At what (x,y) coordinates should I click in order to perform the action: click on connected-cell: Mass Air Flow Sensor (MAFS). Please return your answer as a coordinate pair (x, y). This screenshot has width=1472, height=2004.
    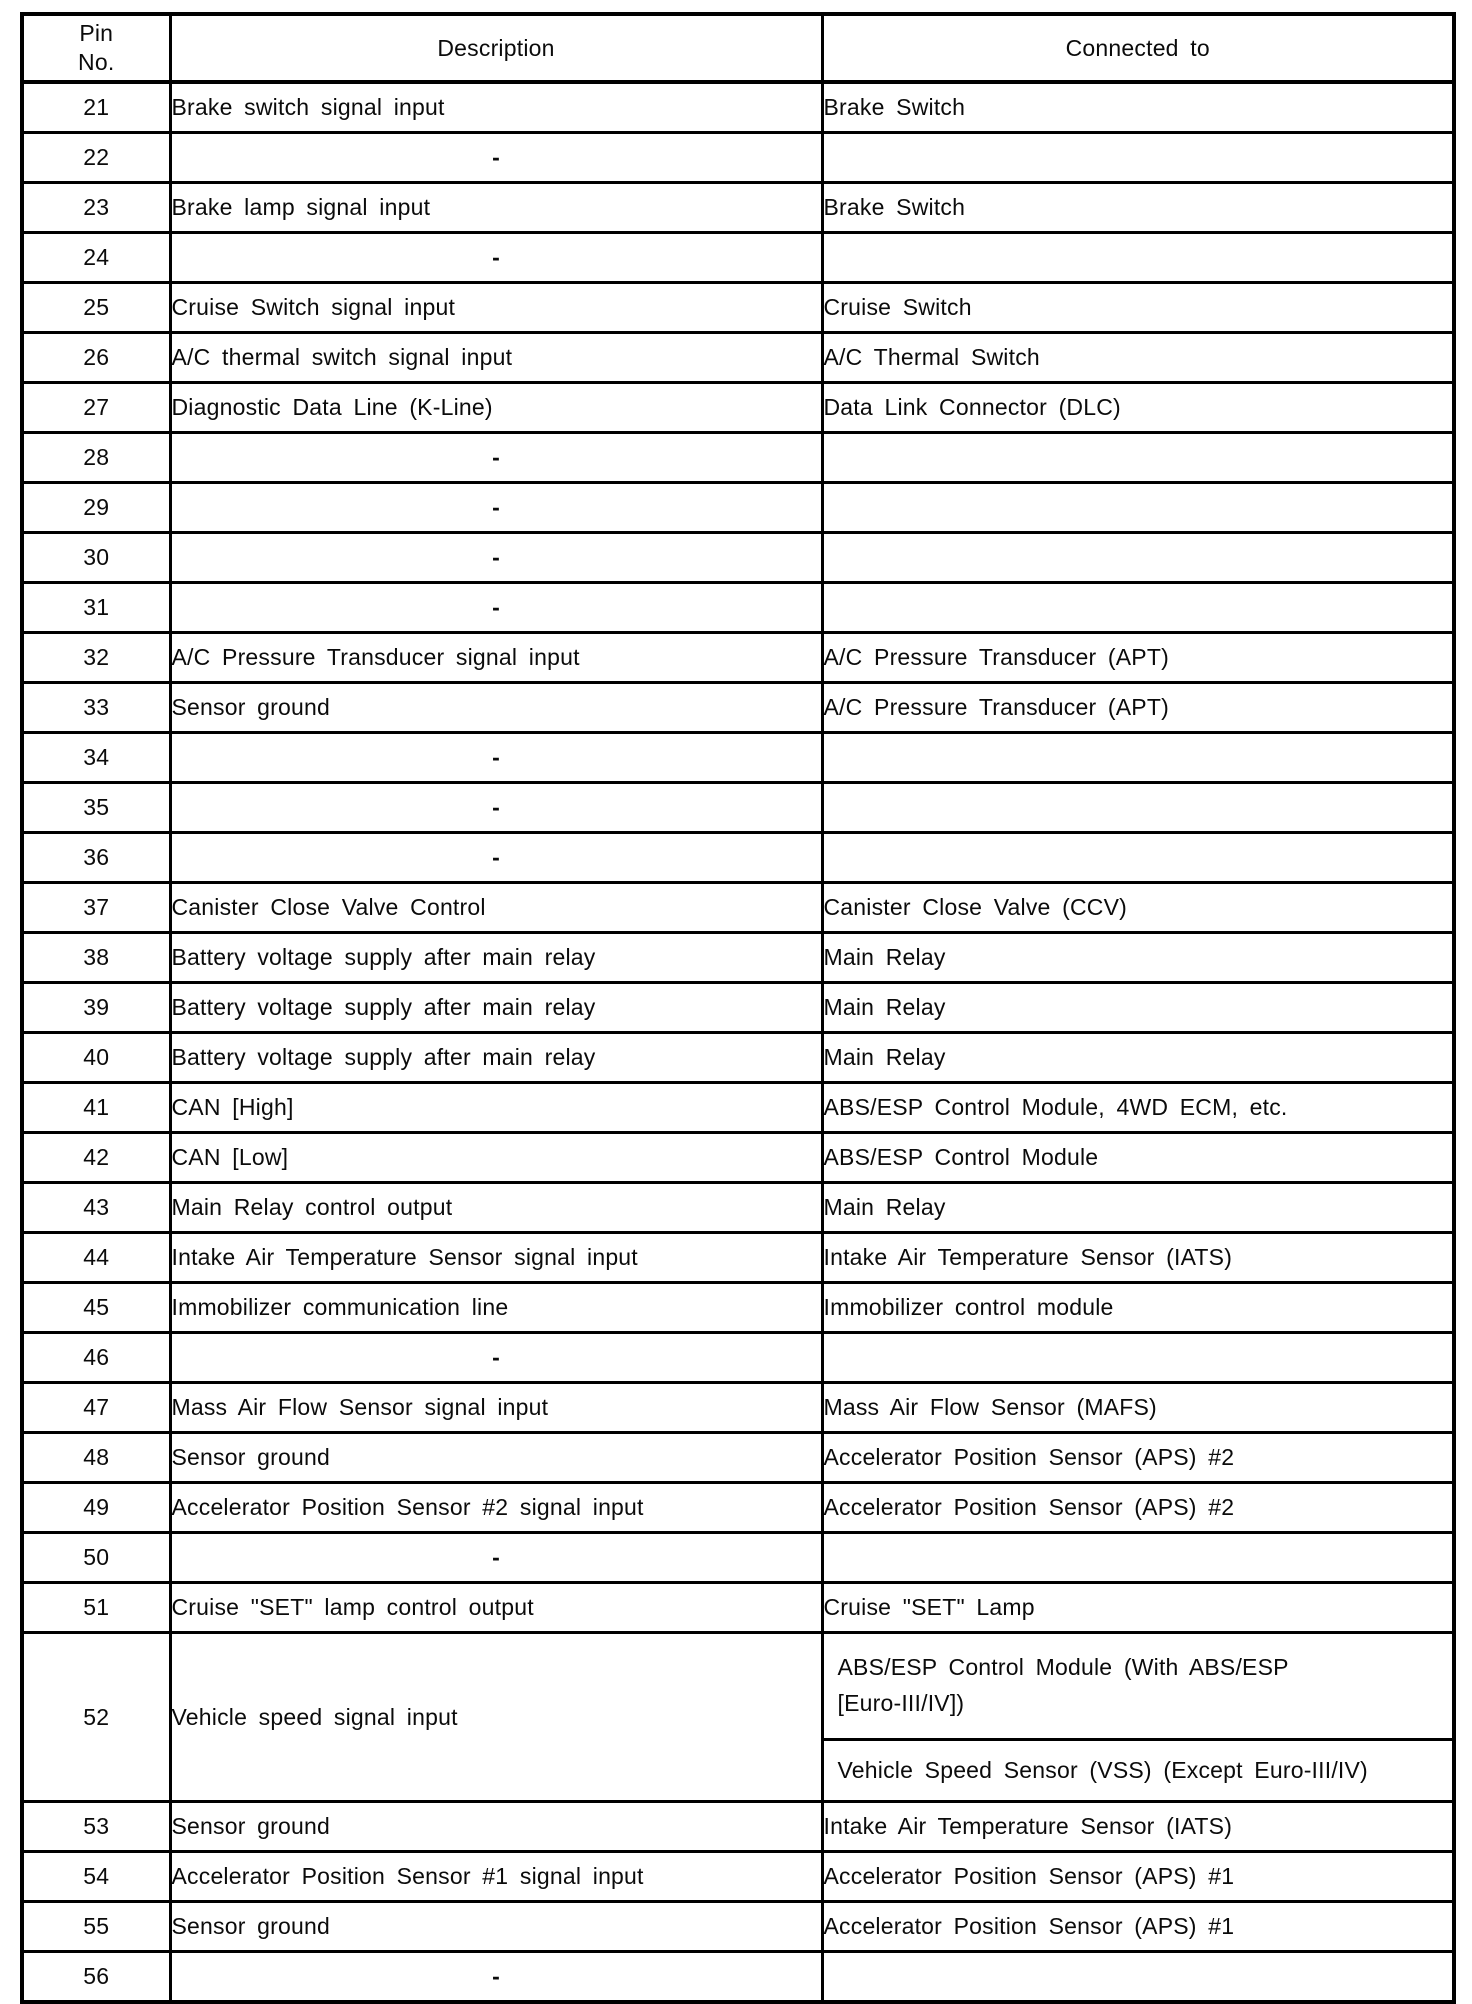
    Looking at the image, I should click on (1138, 1407).